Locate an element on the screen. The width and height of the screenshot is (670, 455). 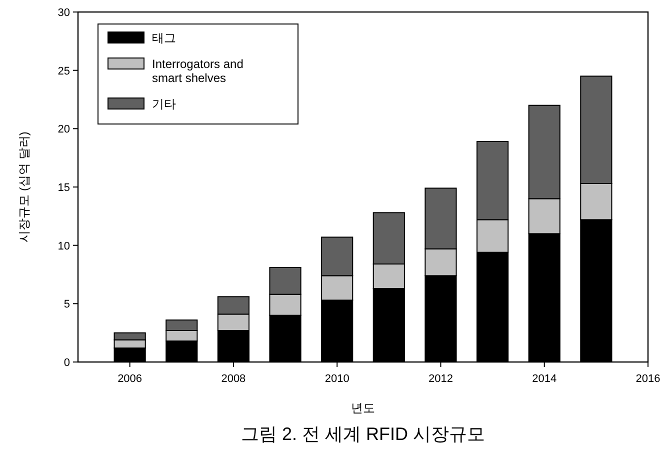
legend-label: 기타 is located at coordinates (164, 104).